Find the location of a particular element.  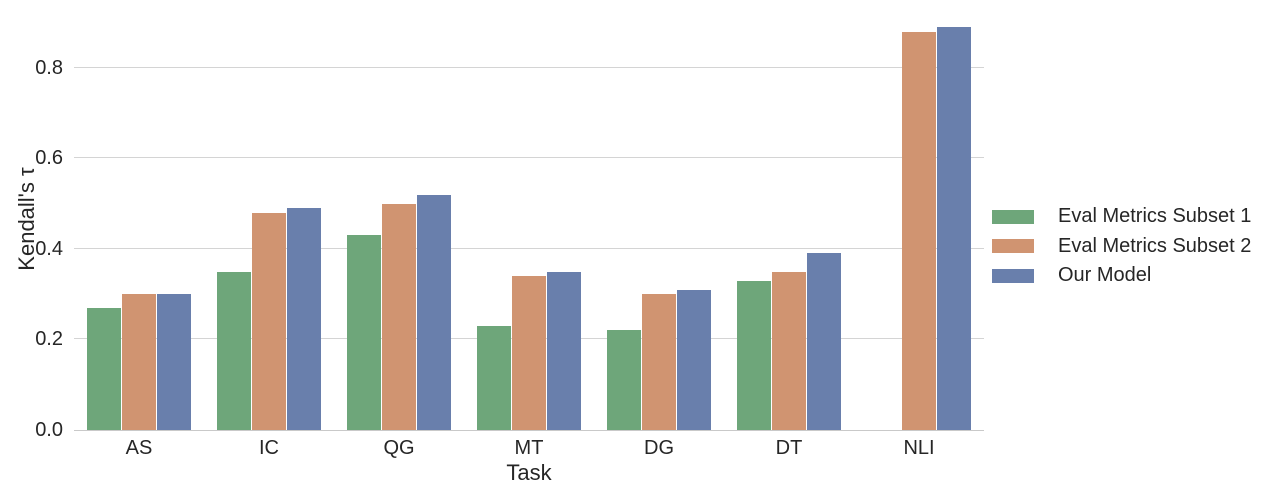

x-axis-line is located at coordinates (529, 430).